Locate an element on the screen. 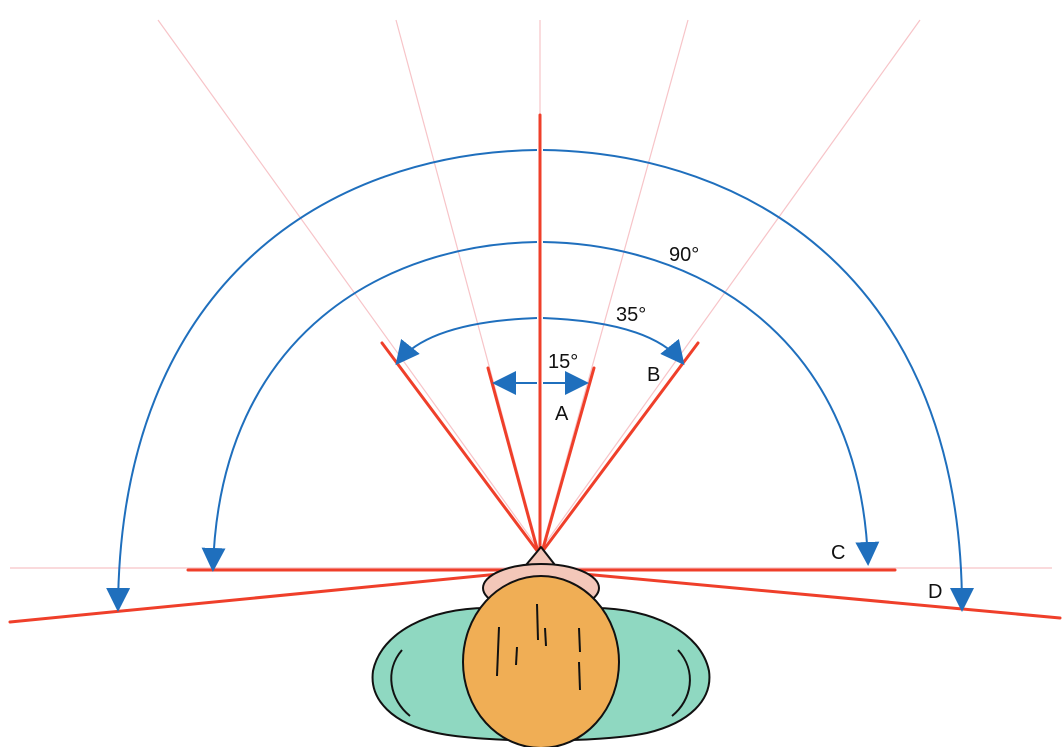 Image resolution: width=1062 pixels, height=747 pixels. left-shoulder-crease is located at coordinates (400, 683).